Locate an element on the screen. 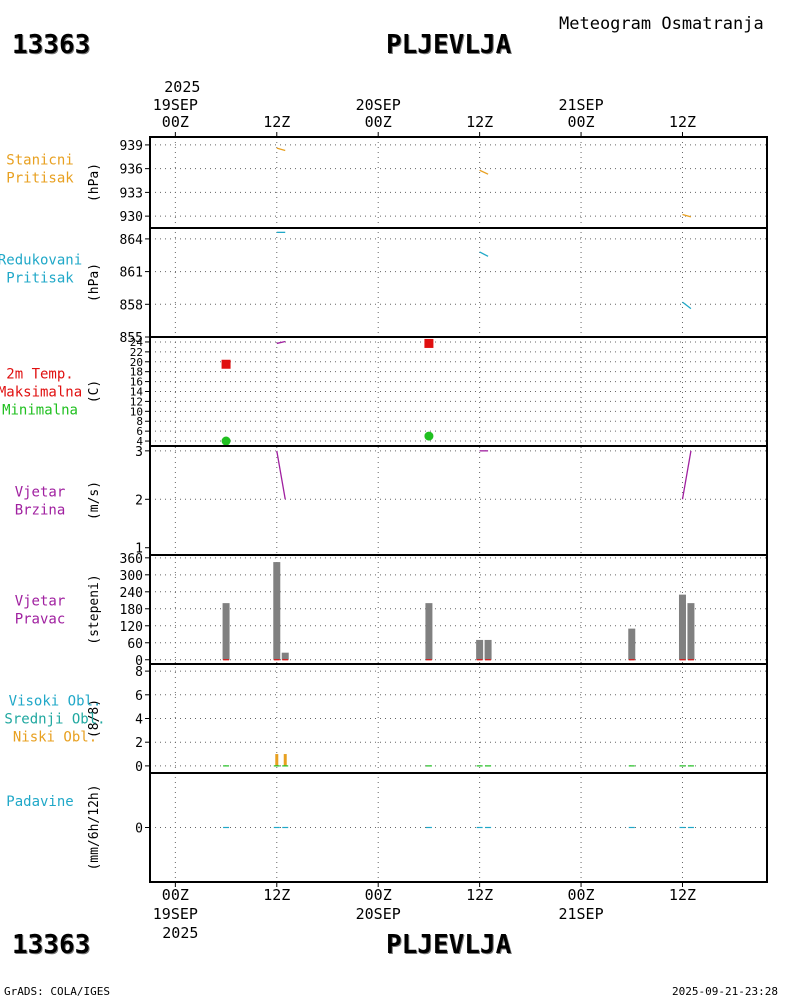 This screenshot has width=800, height=1000. panel-label: Maksimalna is located at coordinates (41, 393).